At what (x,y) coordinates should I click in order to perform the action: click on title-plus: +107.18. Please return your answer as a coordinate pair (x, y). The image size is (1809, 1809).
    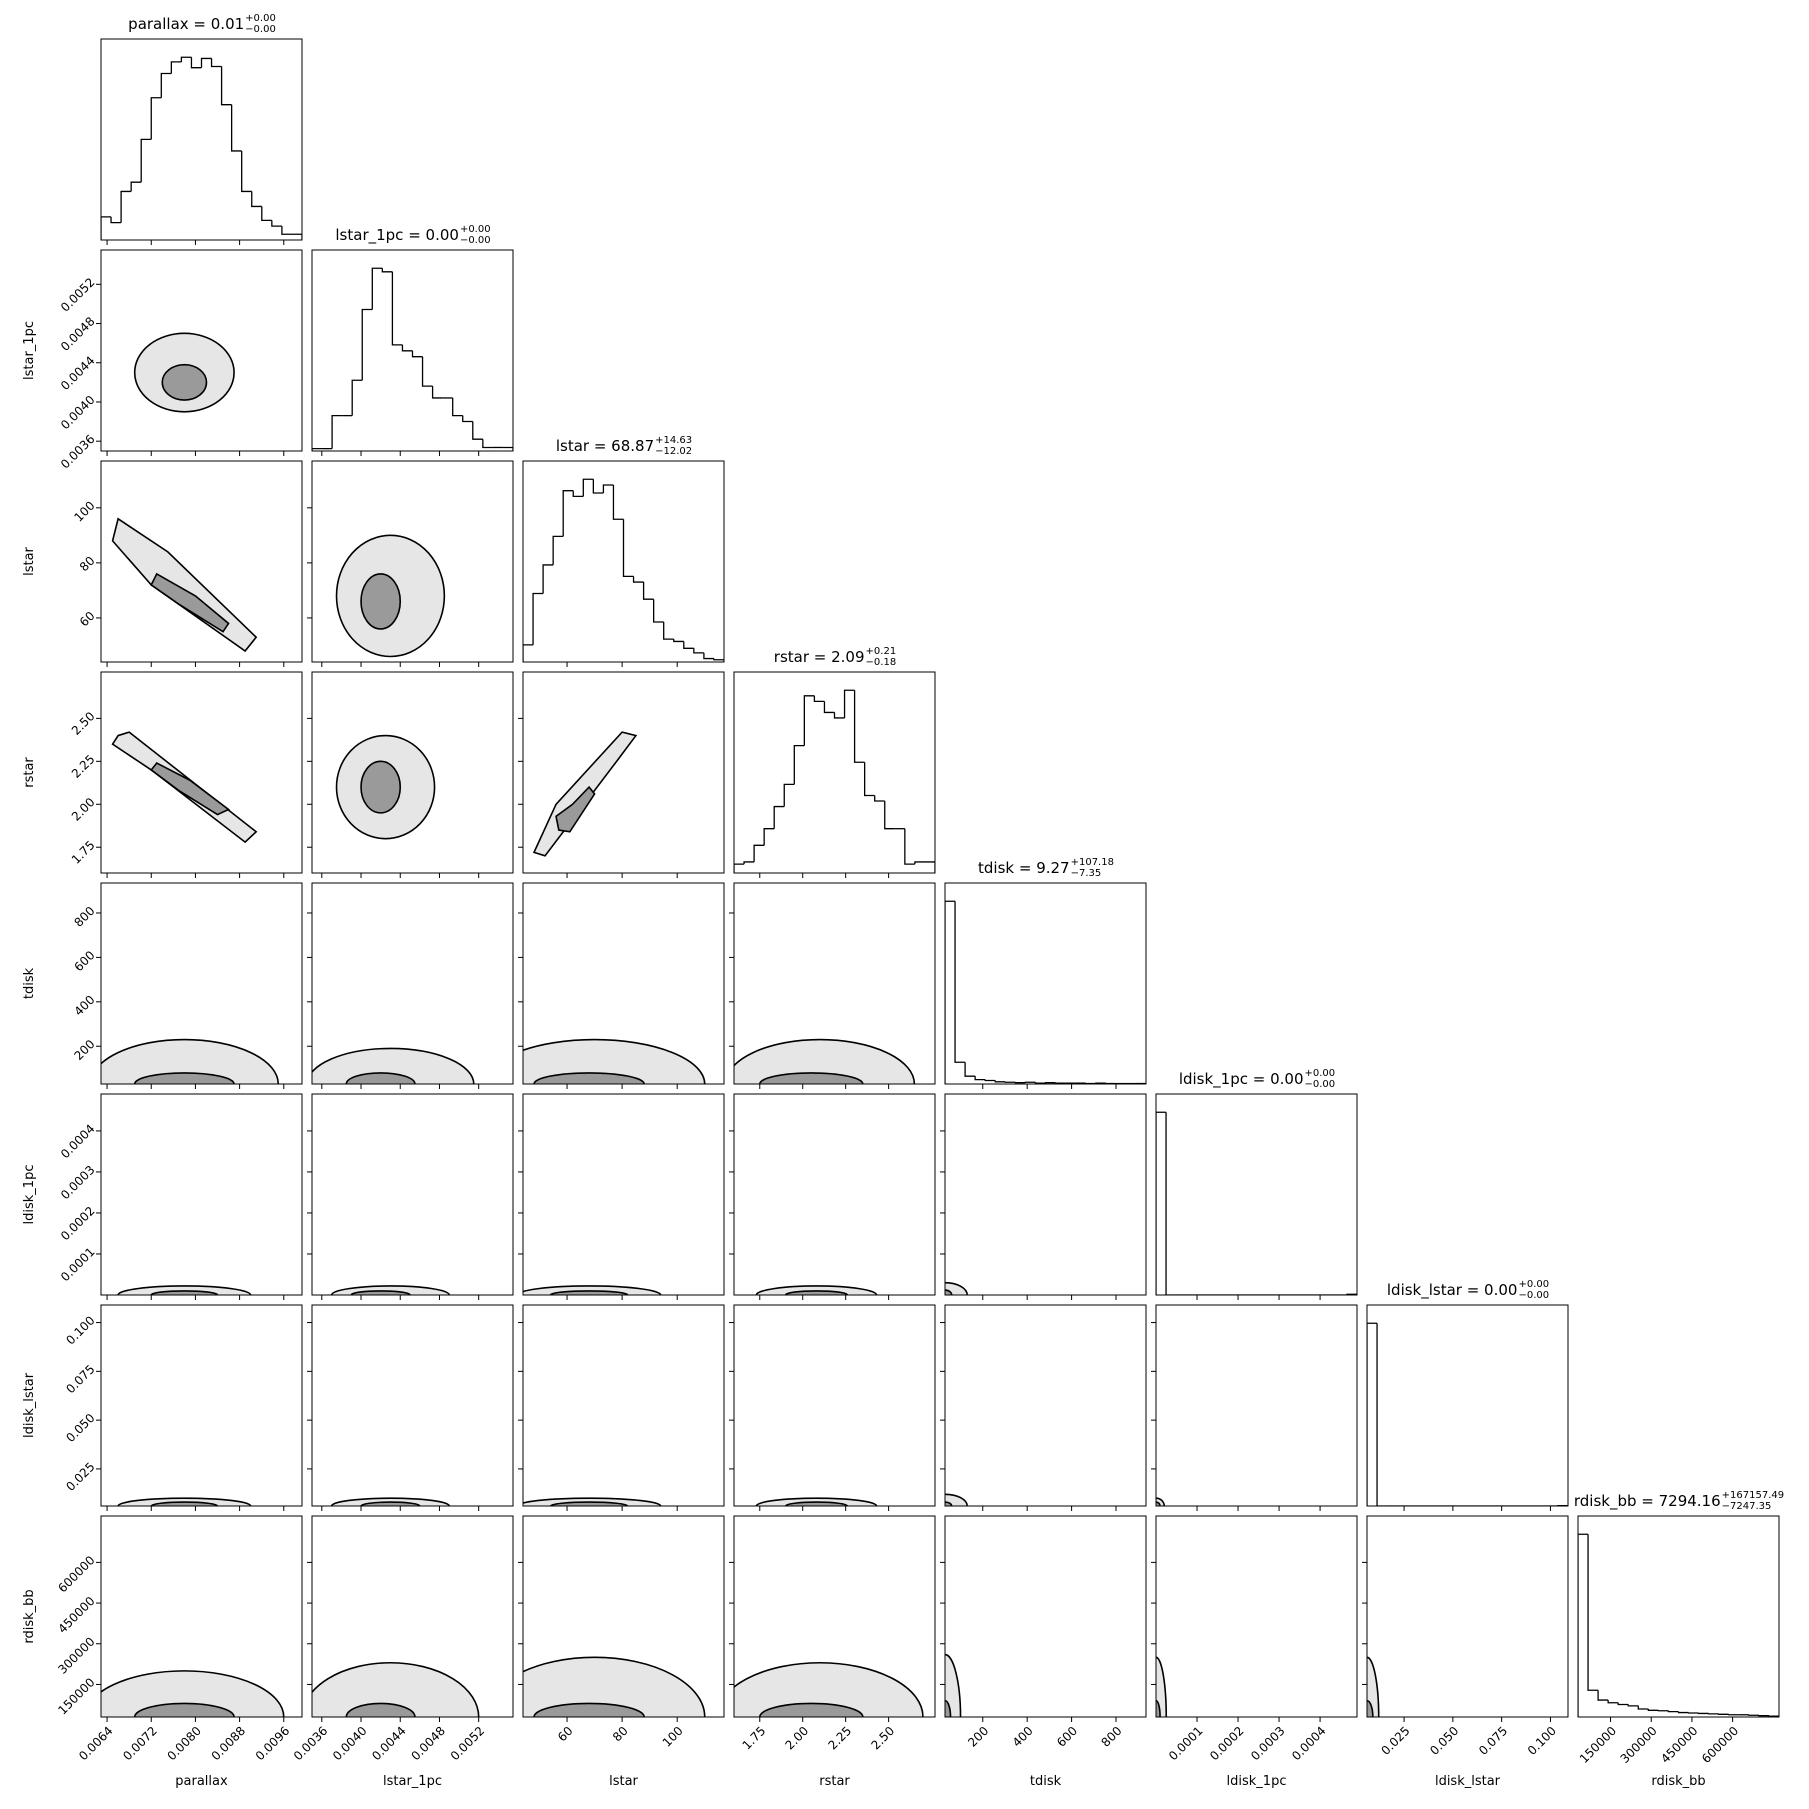
    Looking at the image, I should click on (1092, 862).